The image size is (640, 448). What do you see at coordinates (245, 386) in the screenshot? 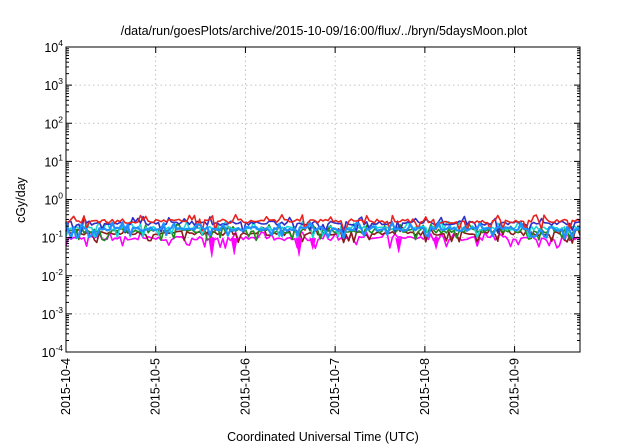
I see `x-tick-label: 2015-10-6` at bounding box center [245, 386].